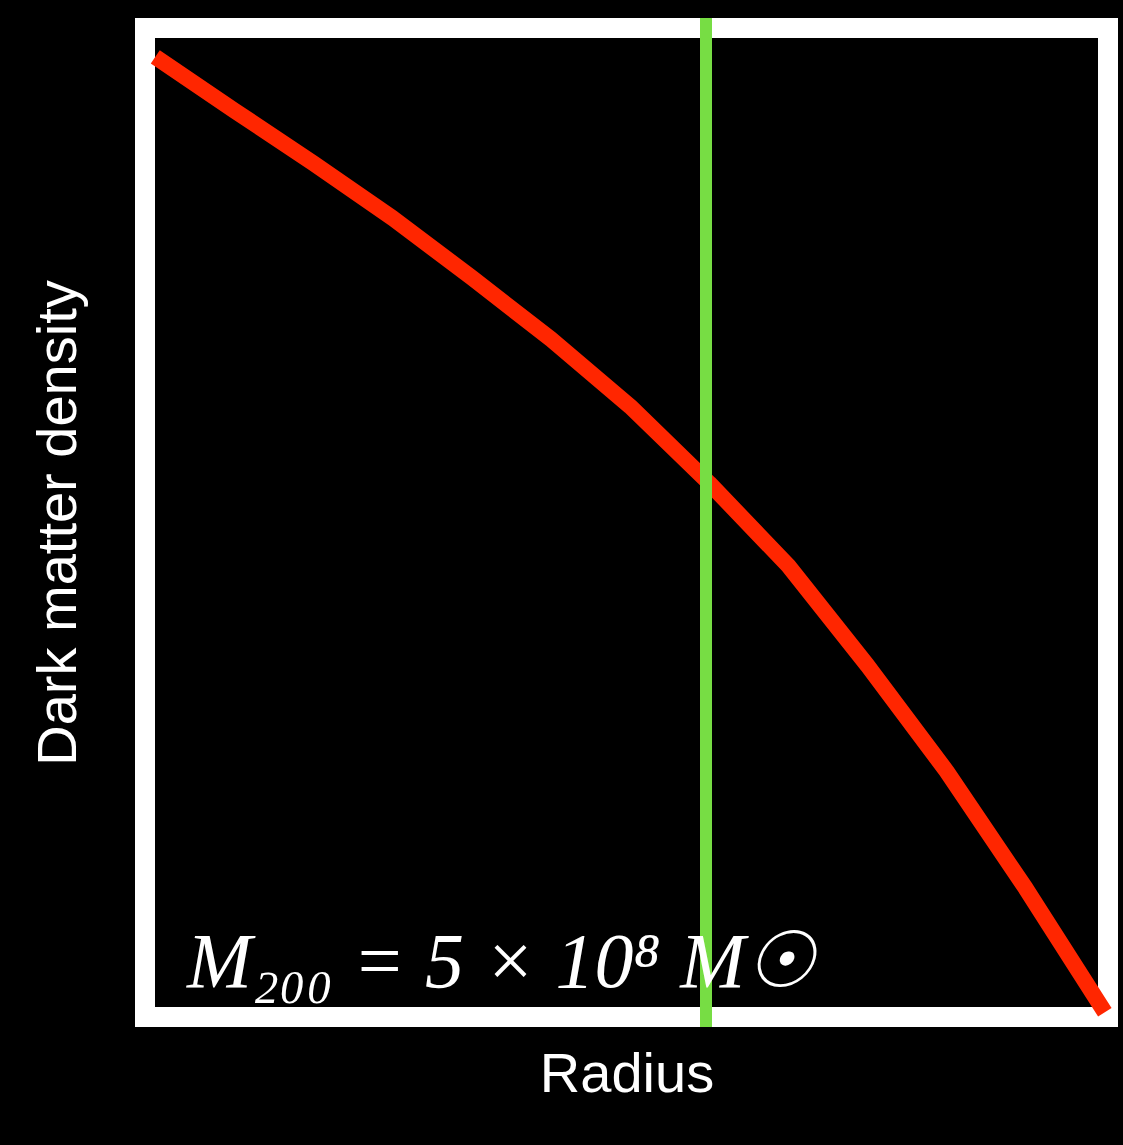  What do you see at coordinates (627, 1072) in the screenshot?
I see `x-axis-title: Radius` at bounding box center [627, 1072].